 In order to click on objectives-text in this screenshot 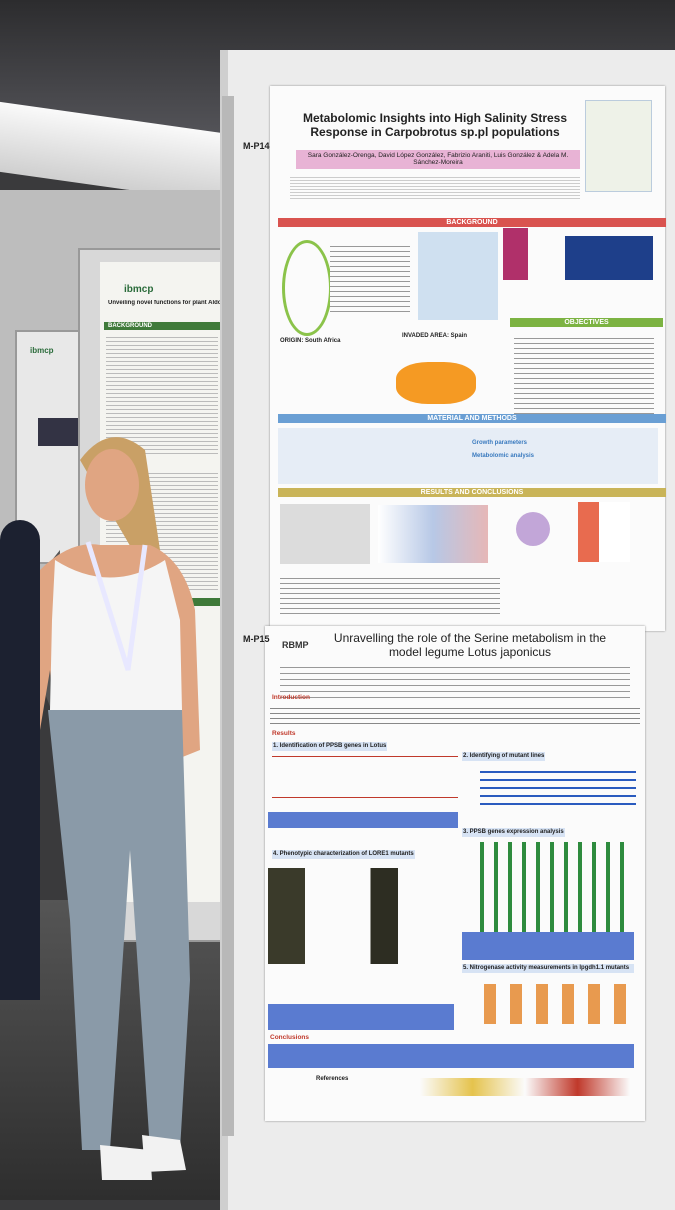, I will do `click(584, 374)`.